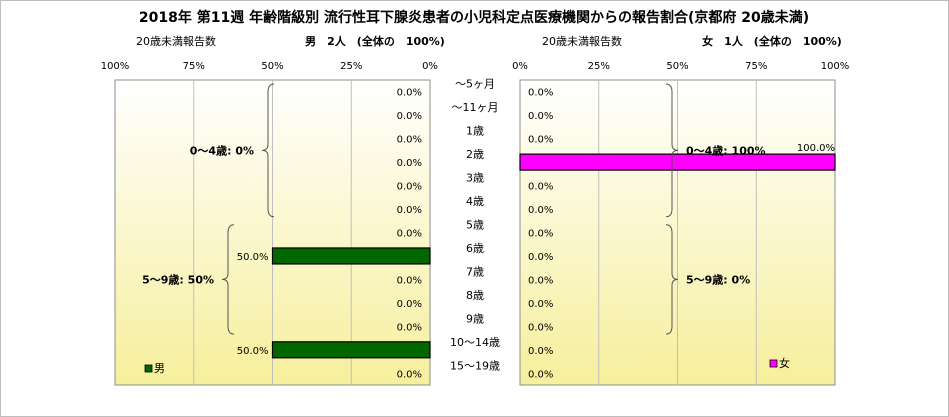 The image size is (949, 417). Describe the element at coordinates (520, 66) in the screenshot. I see `female-tick-label: 0%` at that location.